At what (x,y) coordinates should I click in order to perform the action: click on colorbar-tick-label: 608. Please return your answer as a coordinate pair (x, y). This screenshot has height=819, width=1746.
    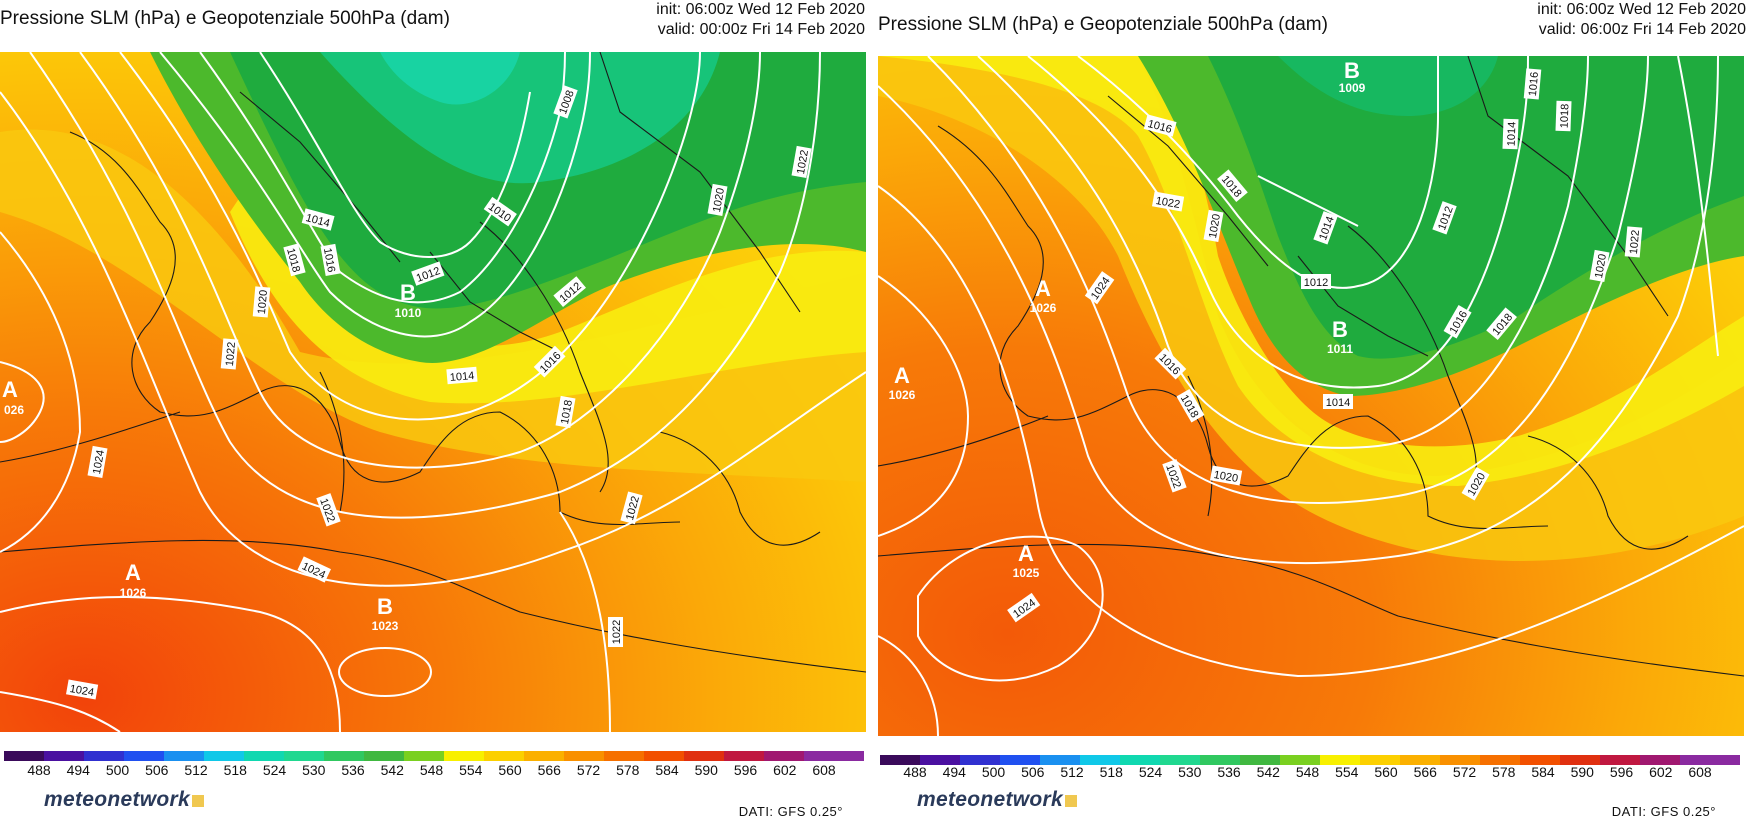
    Looking at the image, I should click on (824, 770).